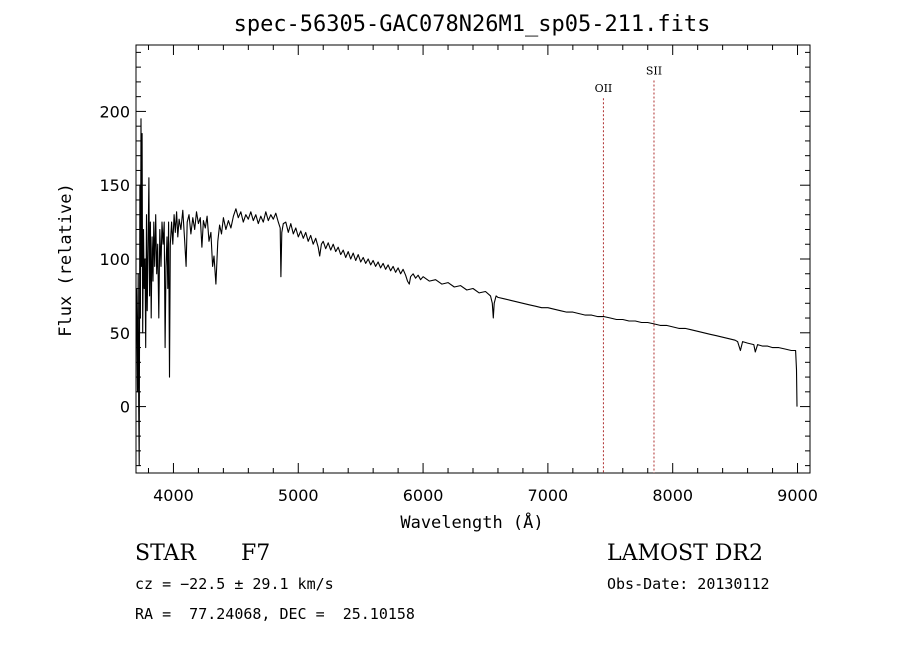  I want to click on x-tick-label: 4000, so click(173, 495).